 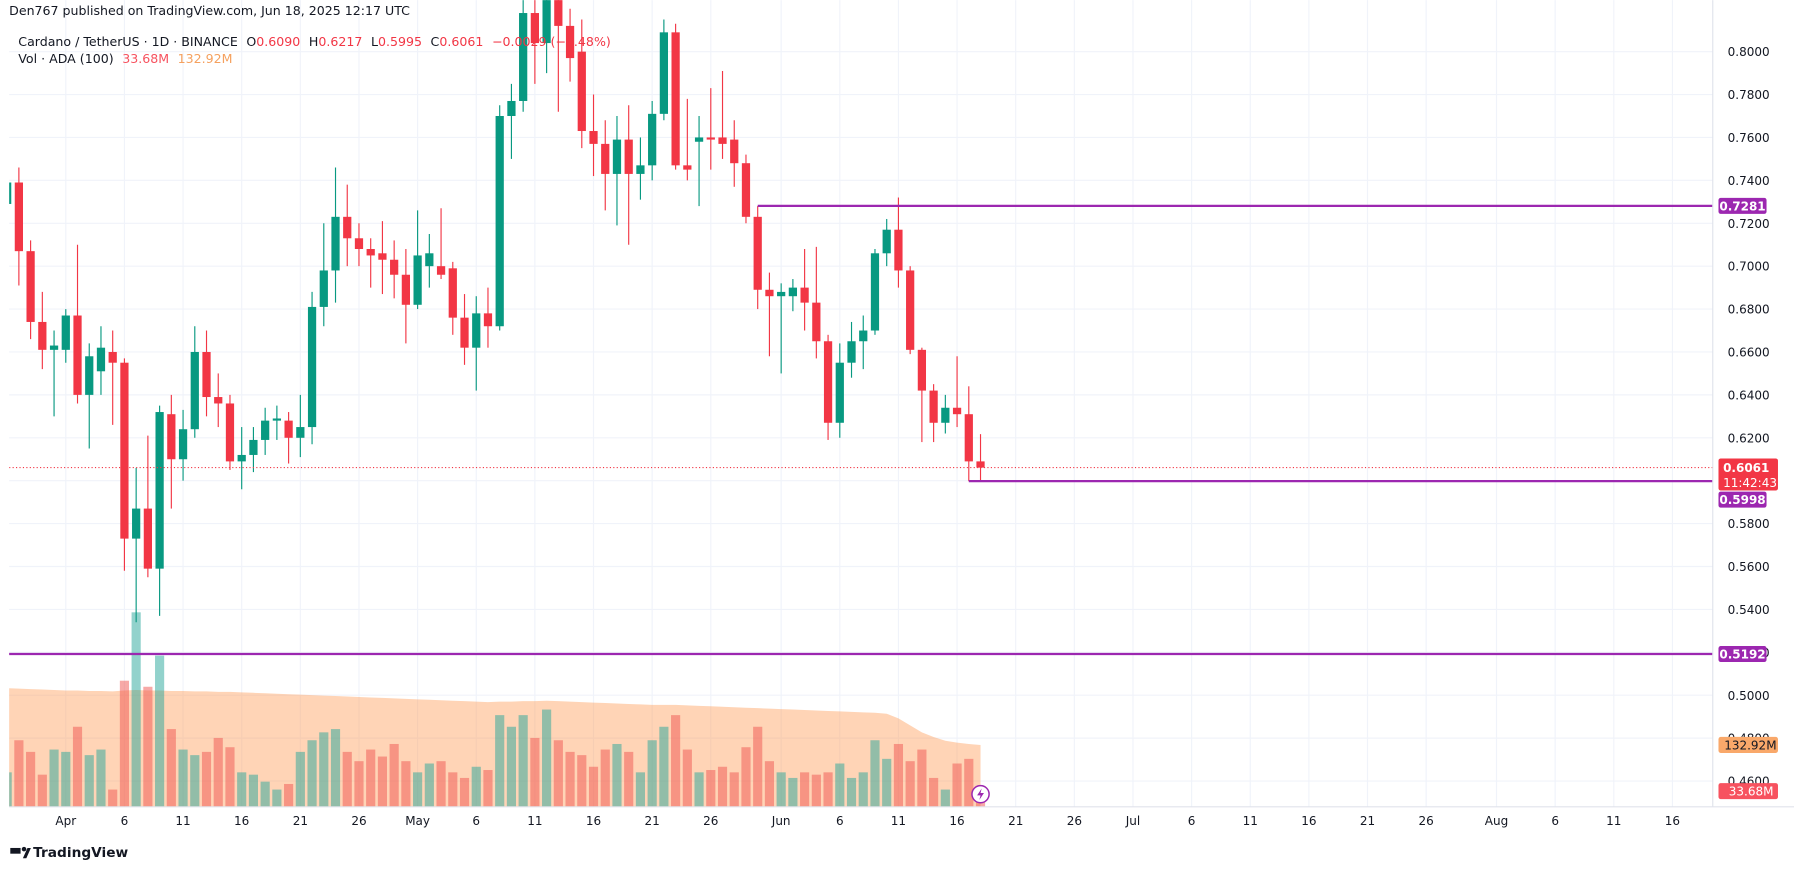 What do you see at coordinates (417, 821) in the screenshot?
I see `x-tick-label: May` at bounding box center [417, 821].